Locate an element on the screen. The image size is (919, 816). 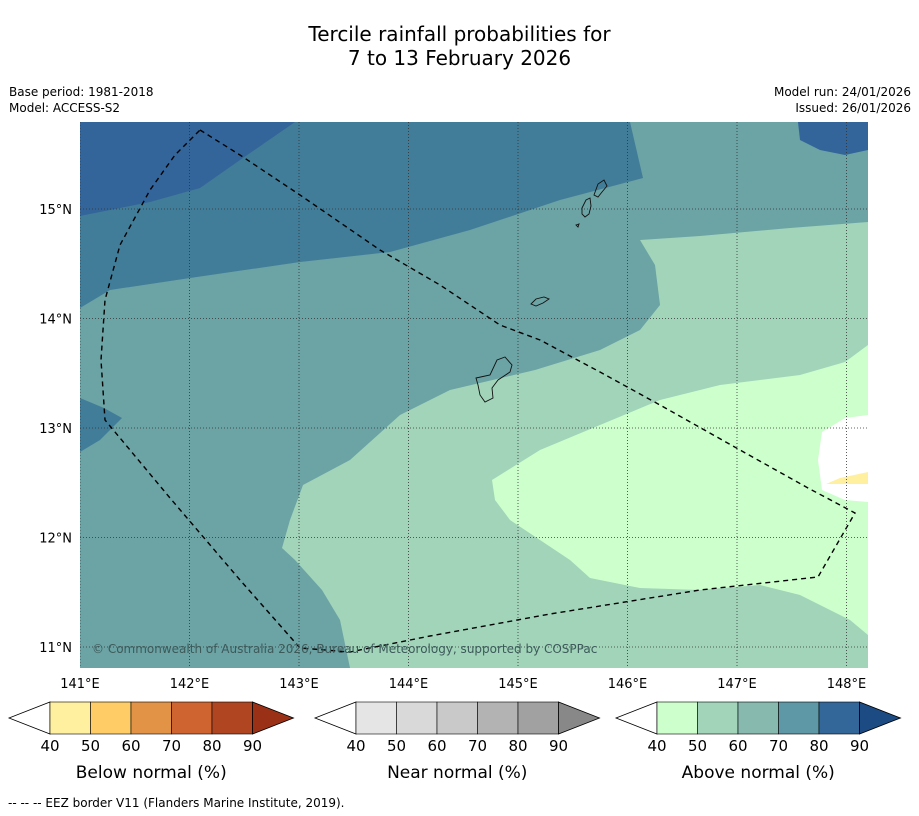
lon-tick-label: 144°E is located at coordinates (409, 684).